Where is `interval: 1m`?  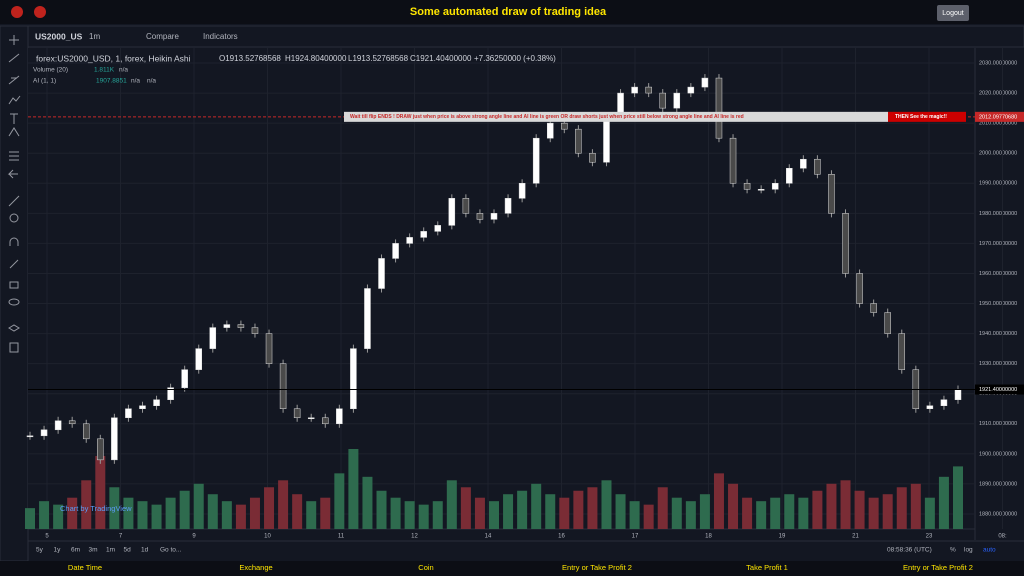
interval: 1m is located at coordinates (94, 36).